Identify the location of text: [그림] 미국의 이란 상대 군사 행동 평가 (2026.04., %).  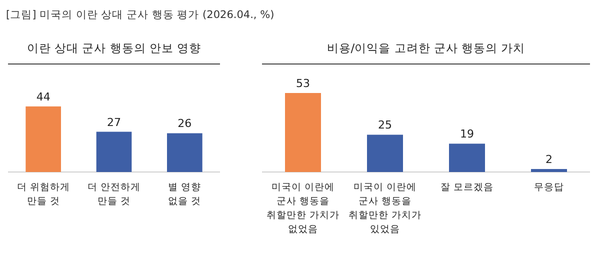
(140, 15).